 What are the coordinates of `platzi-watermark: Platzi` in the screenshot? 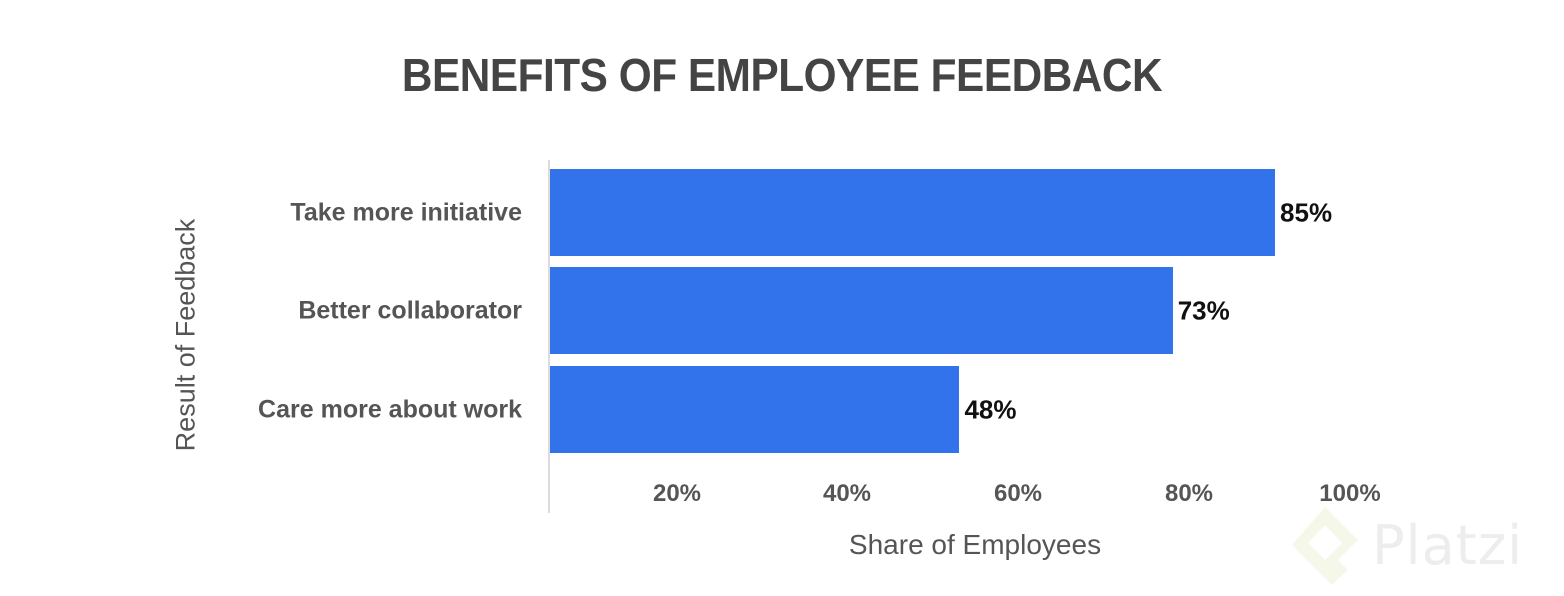 It's located at (1405, 545).